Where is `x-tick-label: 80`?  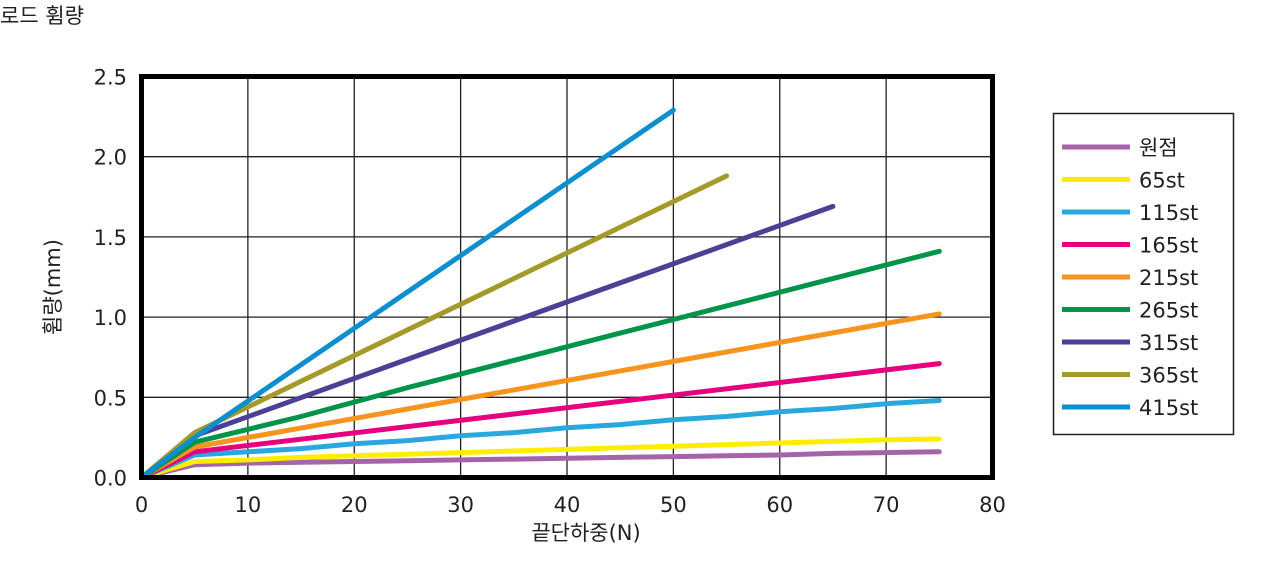 x-tick-label: 80 is located at coordinates (992, 505).